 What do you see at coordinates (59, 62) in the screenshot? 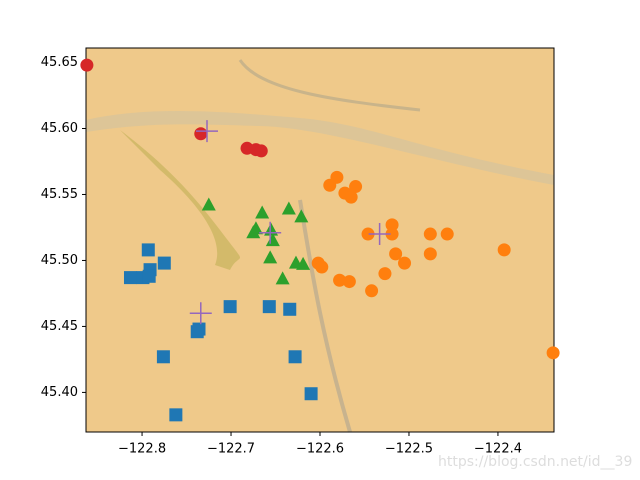
I see `y-tick-label: 45.65` at bounding box center [59, 62].